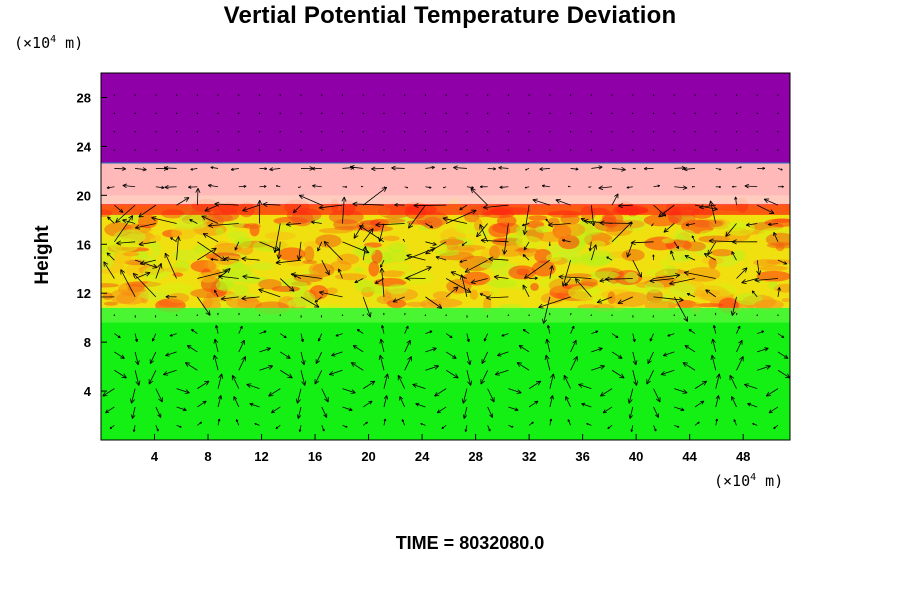 The height and width of the screenshot is (600, 900). I want to click on x-tick-label: 20, so click(368, 456).